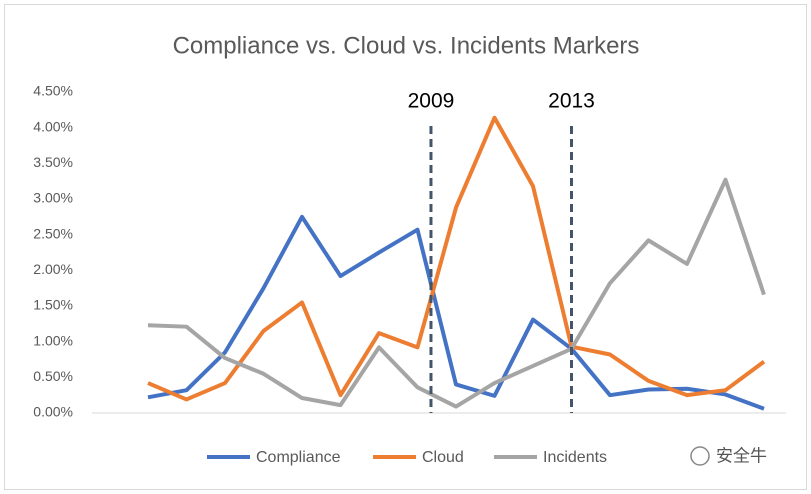 The height and width of the screenshot is (494, 811). Describe the element at coordinates (53, 340) in the screenshot. I see `y-tick-label: 1.00%` at that location.